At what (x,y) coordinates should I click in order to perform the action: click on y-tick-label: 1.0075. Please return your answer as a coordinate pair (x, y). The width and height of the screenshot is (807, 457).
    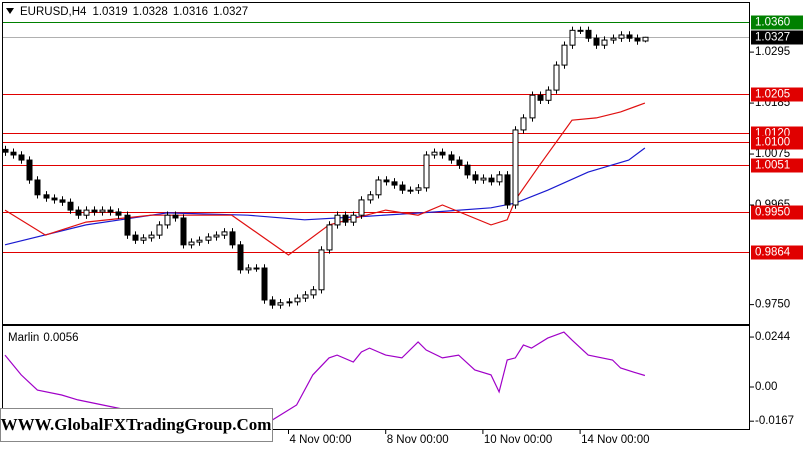
    Looking at the image, I should click on (772, 154).